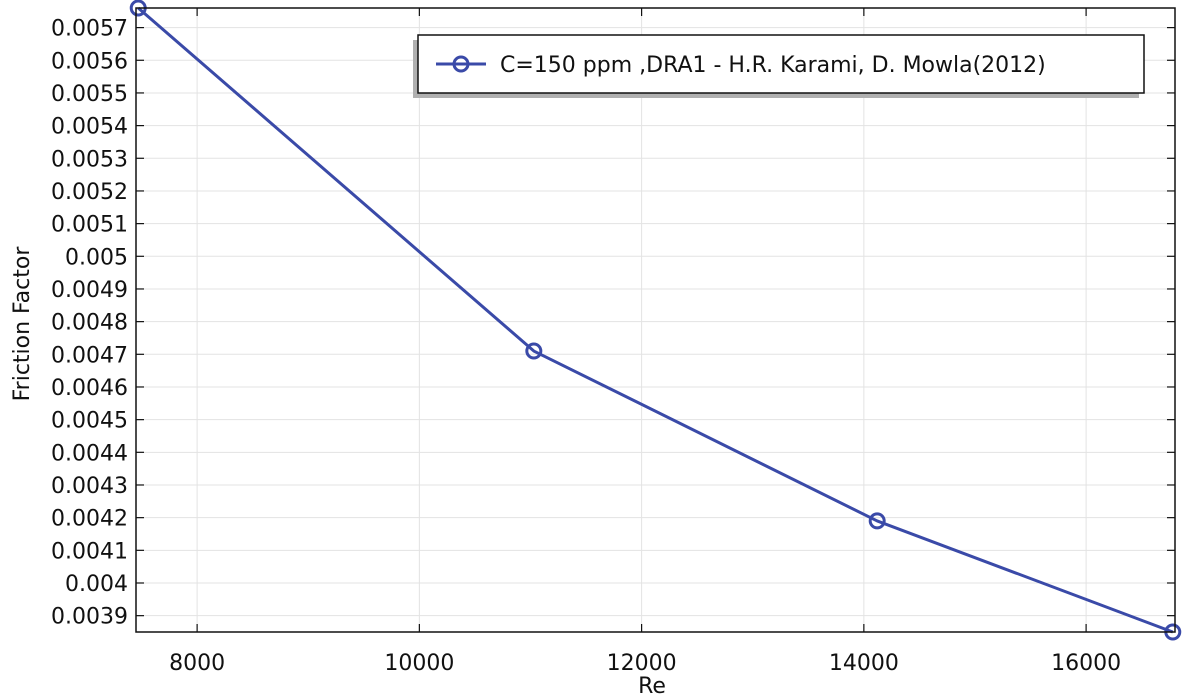 This screenshot has width=1182, height=695. I want to click on y-tick-label: 0.0056, so click(89, 61).